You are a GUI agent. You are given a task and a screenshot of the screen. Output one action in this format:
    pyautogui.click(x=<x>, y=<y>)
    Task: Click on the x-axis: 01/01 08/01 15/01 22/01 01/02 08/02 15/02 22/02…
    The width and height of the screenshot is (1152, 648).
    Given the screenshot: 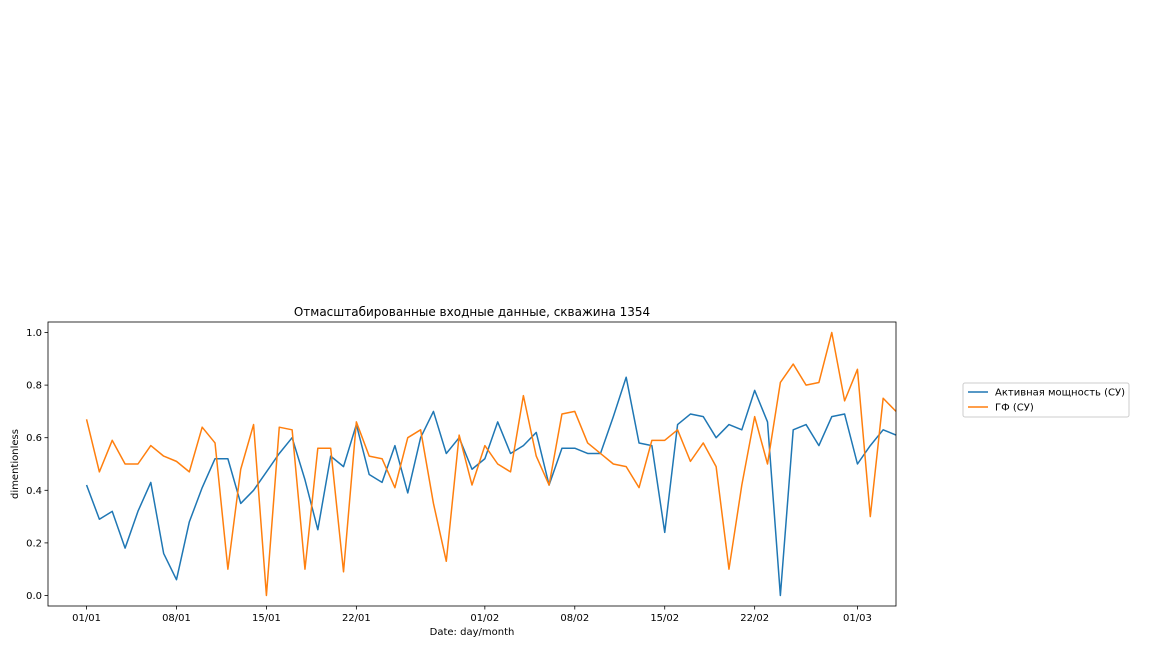 What is the action you would take?
    pyautogui.click(x=472, y=615)
    